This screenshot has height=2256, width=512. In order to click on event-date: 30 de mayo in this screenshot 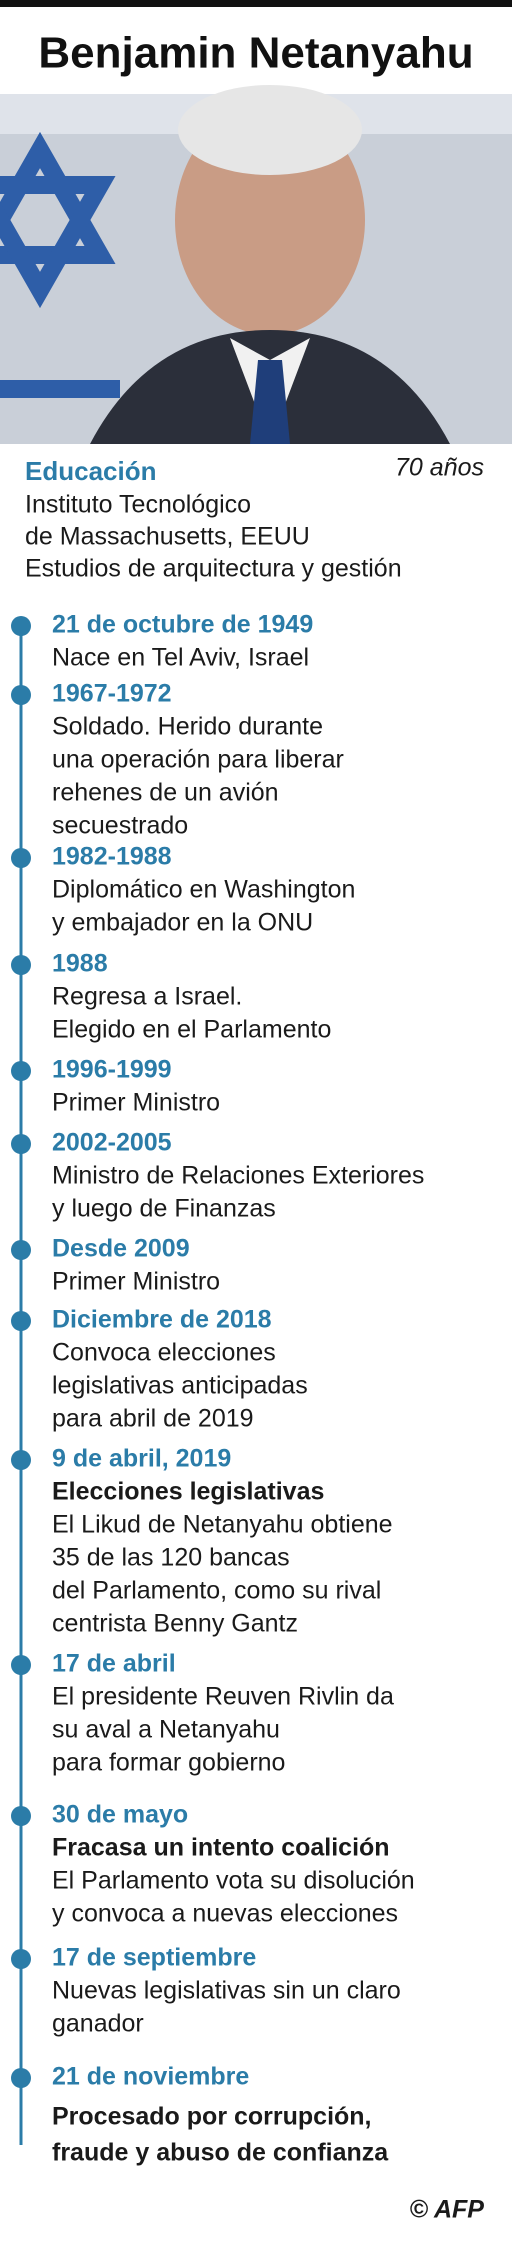, I will do `click(120, 1815)`.